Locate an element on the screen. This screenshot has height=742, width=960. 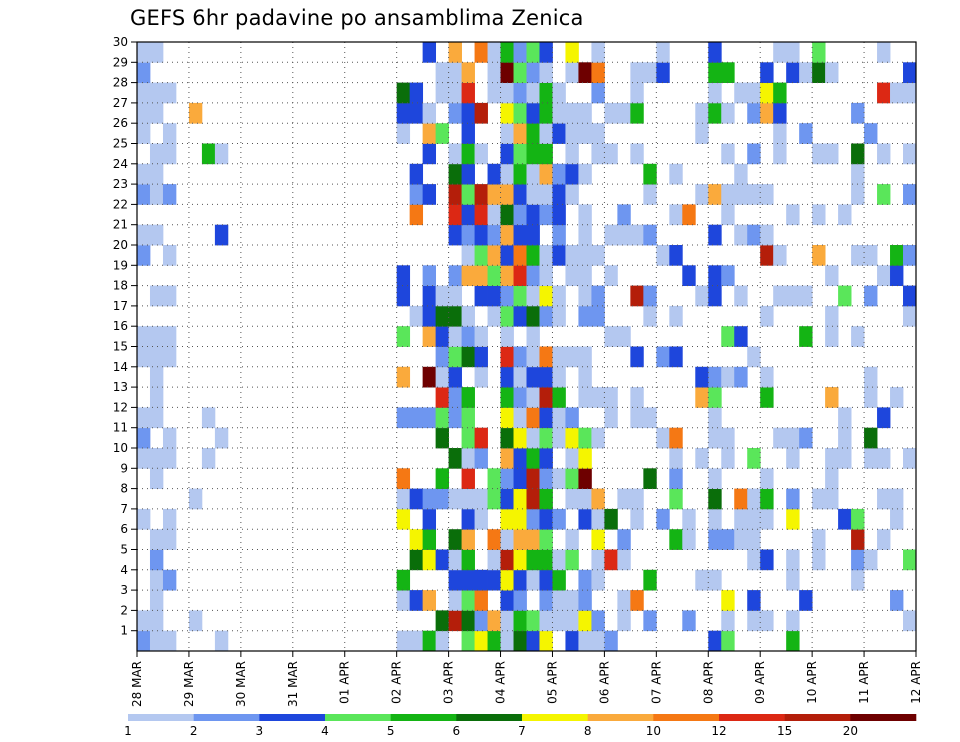
x-tick-label: 12 APR is located at coordinates (916, 682).